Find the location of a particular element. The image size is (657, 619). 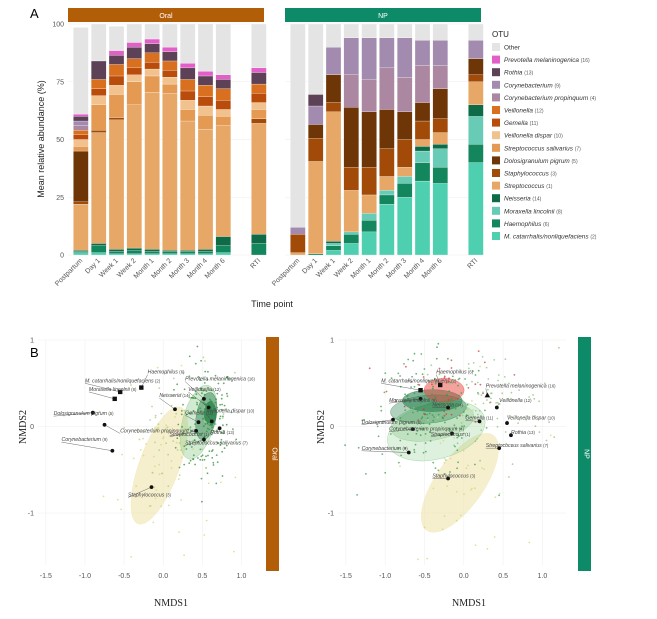

taxon-label: Prevotella melaninogenica (16) is located at coordinates (521, 386).